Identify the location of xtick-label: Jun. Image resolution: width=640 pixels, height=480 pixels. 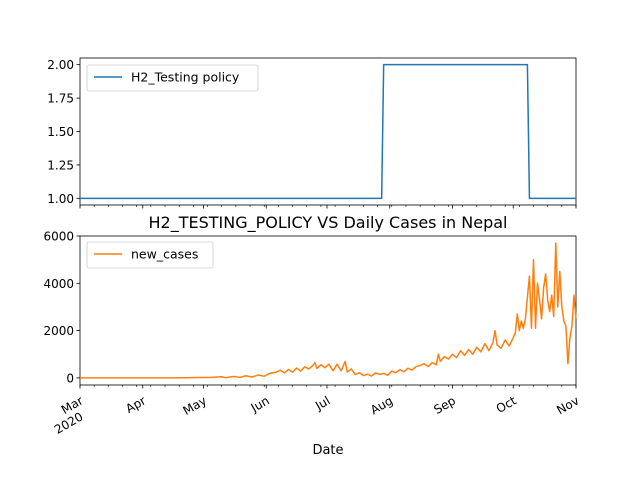
(260, 404).